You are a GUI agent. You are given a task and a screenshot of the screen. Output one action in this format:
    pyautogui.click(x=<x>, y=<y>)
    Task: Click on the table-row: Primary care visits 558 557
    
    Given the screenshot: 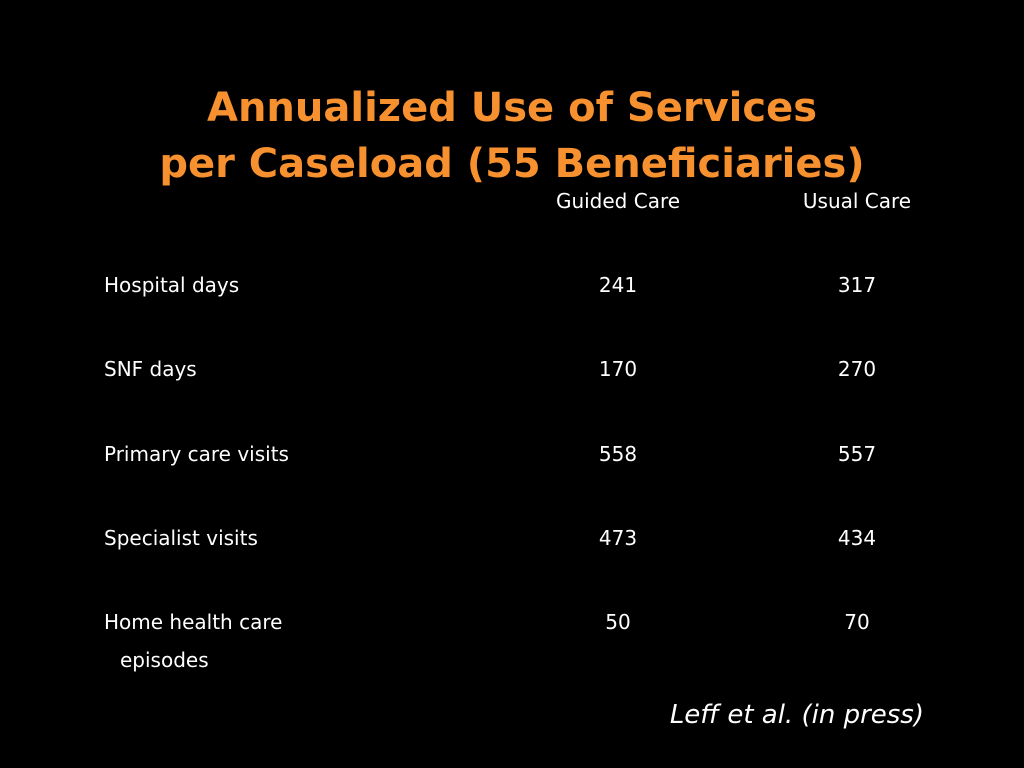 What is the action you would take?
    pyautogui.click(x=512, y=465)
    